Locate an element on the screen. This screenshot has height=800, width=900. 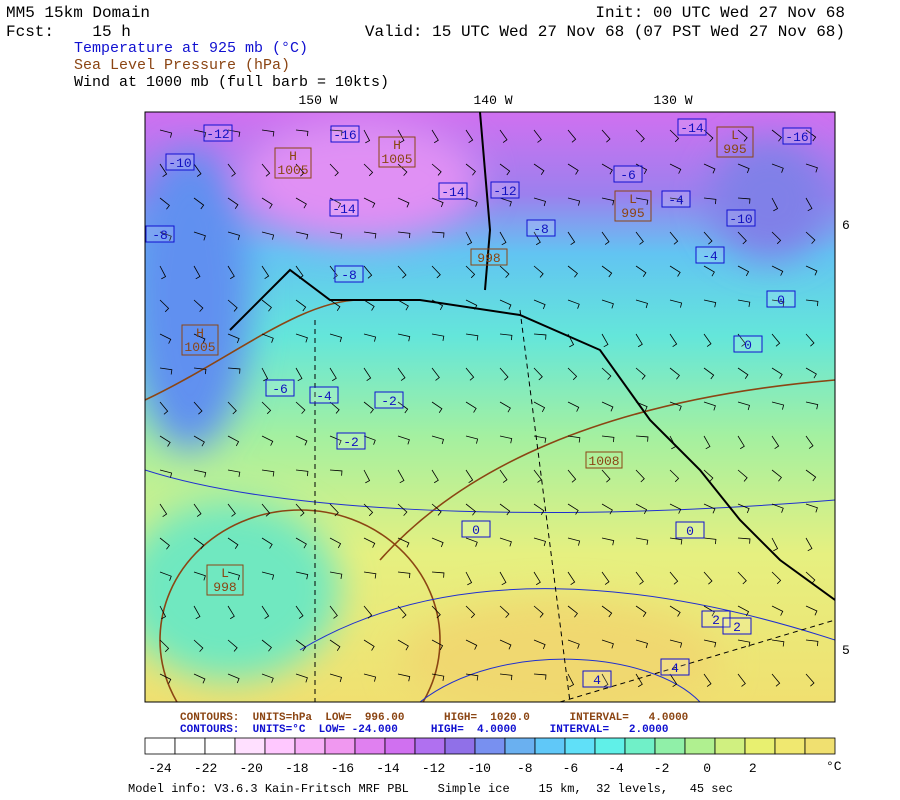
colorbar-label: -16 is located at coordinates (342, 768).